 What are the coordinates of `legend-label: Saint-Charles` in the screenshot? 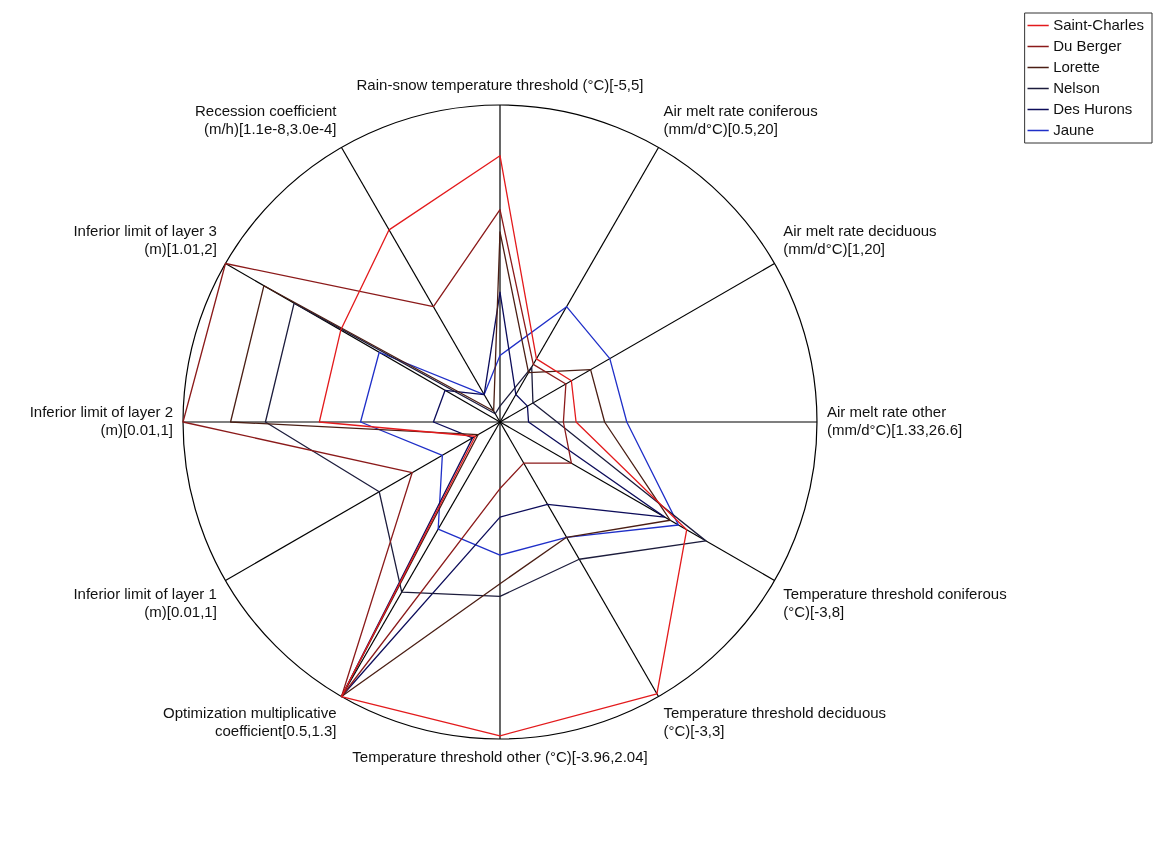 It's located at (1098, 24).